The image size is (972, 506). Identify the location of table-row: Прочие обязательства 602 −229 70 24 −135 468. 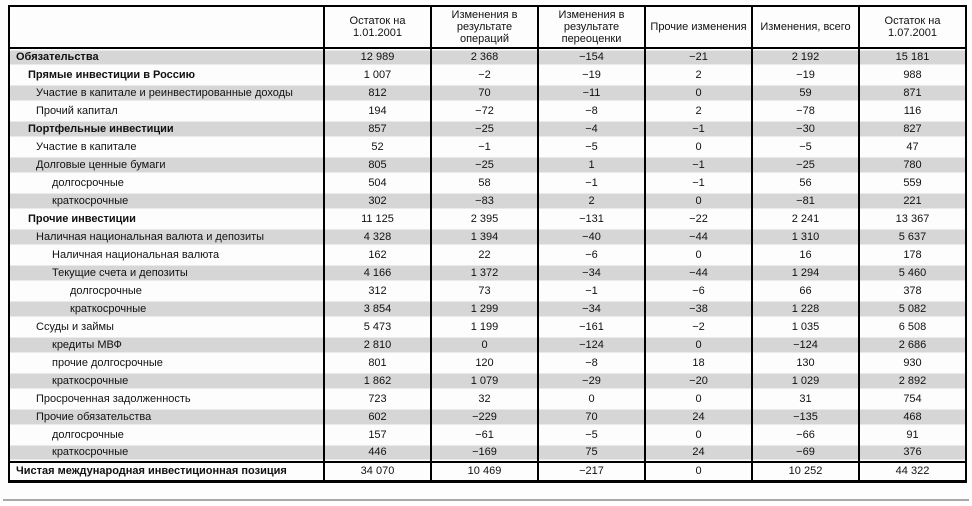
(487, 417).